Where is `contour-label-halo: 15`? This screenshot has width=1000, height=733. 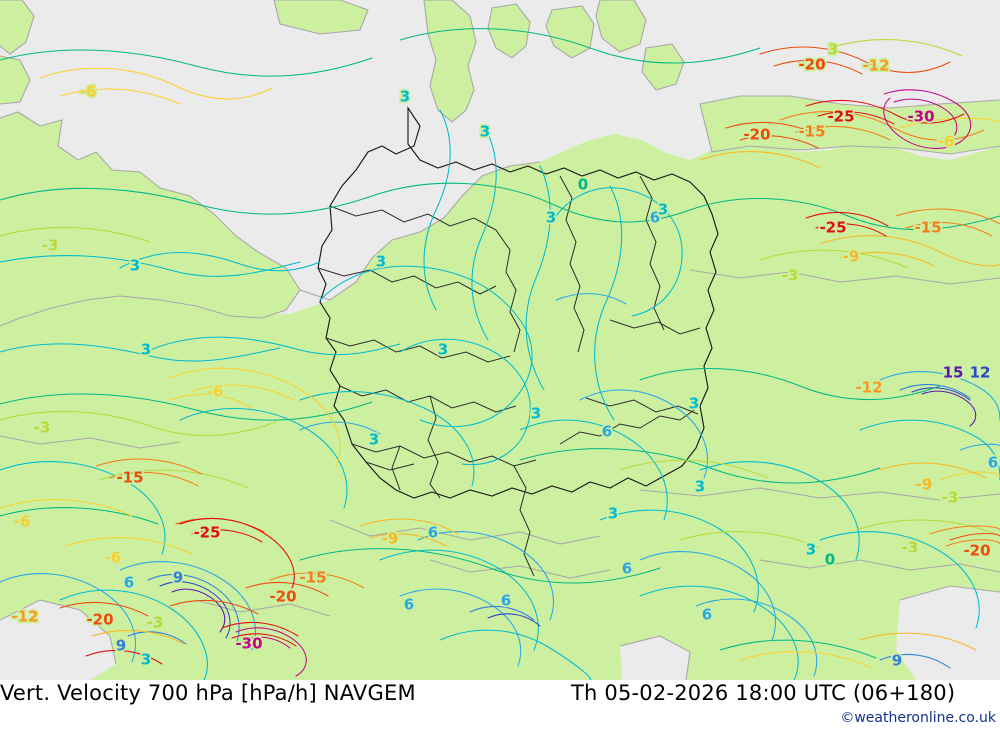
contour-label-halo: 15 is located at coordinates (953, 373).